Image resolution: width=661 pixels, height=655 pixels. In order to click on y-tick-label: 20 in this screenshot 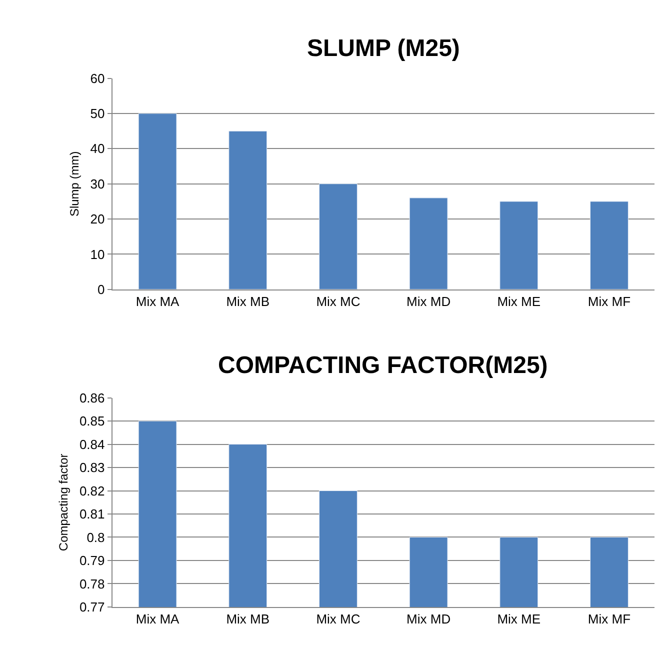, I will do `click(97, 219)`.